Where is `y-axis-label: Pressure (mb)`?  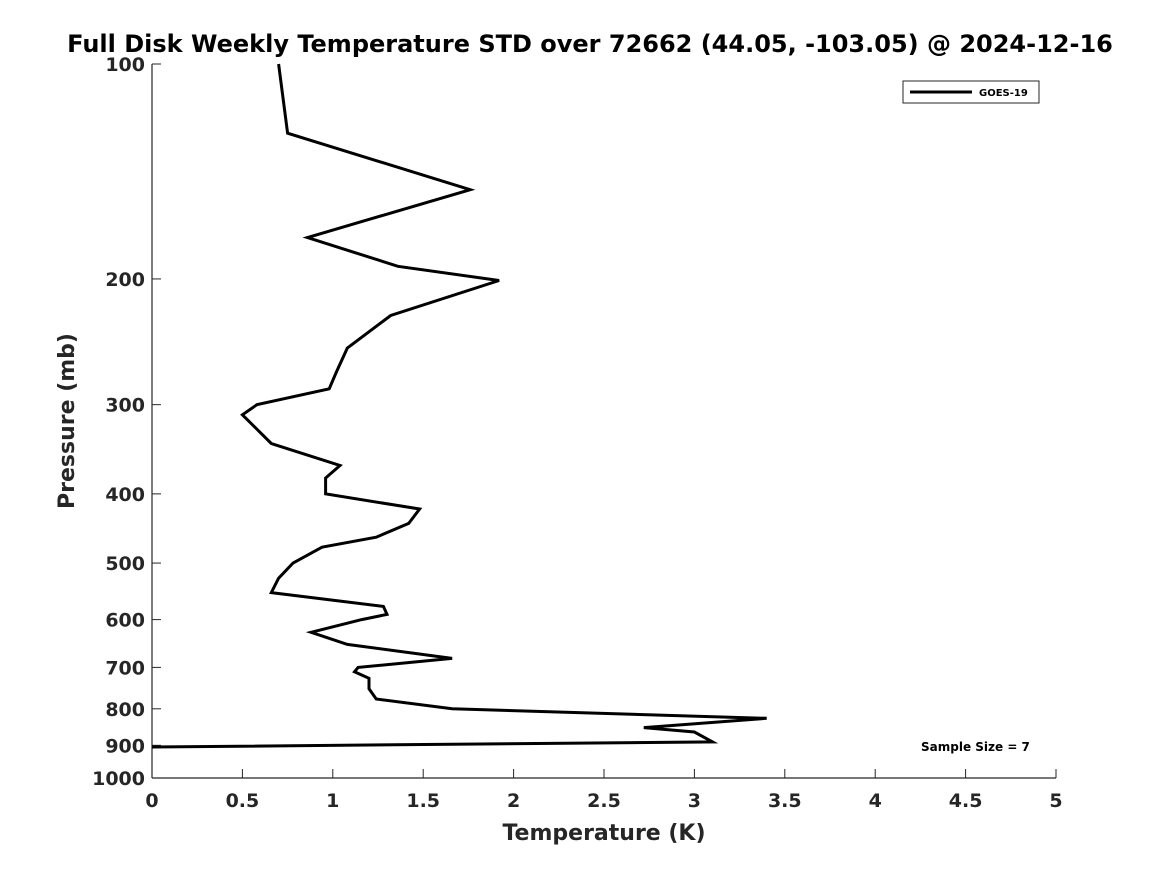
y-axis-label: Pressure (mb) is located at coordinates (67, 421).